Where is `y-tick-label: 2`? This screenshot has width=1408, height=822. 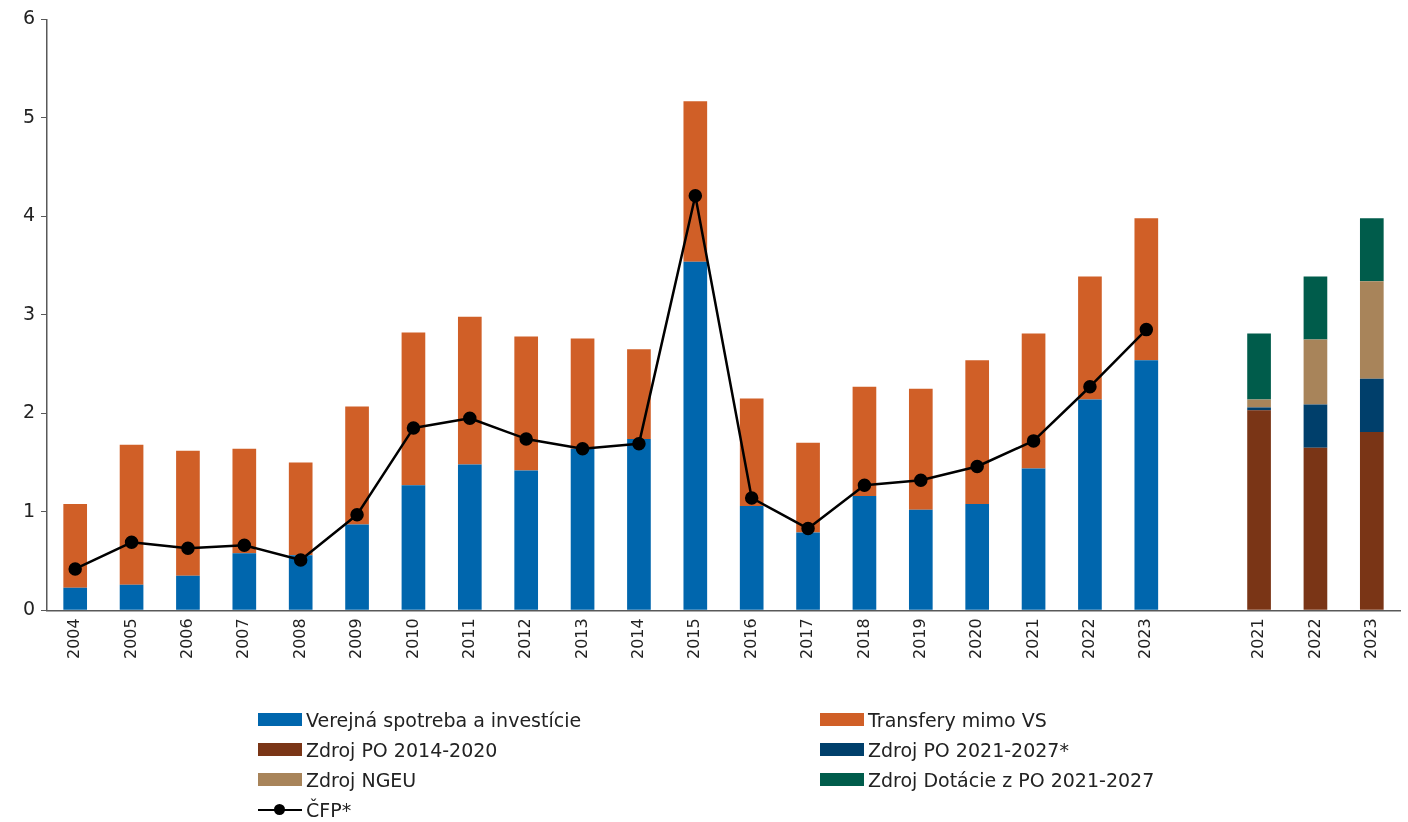
y-tick-label: 2 is located at coordinates (28, 411).